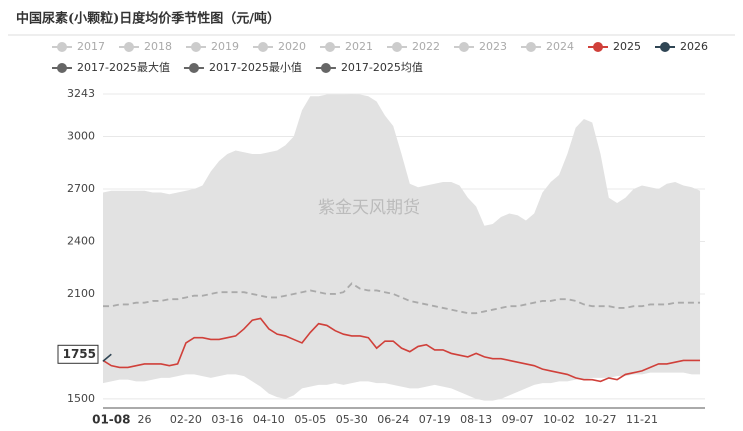 The width and height of the screenshot is (743, 431). I want to click on y-tick-label: 2700, so click(81, 188).